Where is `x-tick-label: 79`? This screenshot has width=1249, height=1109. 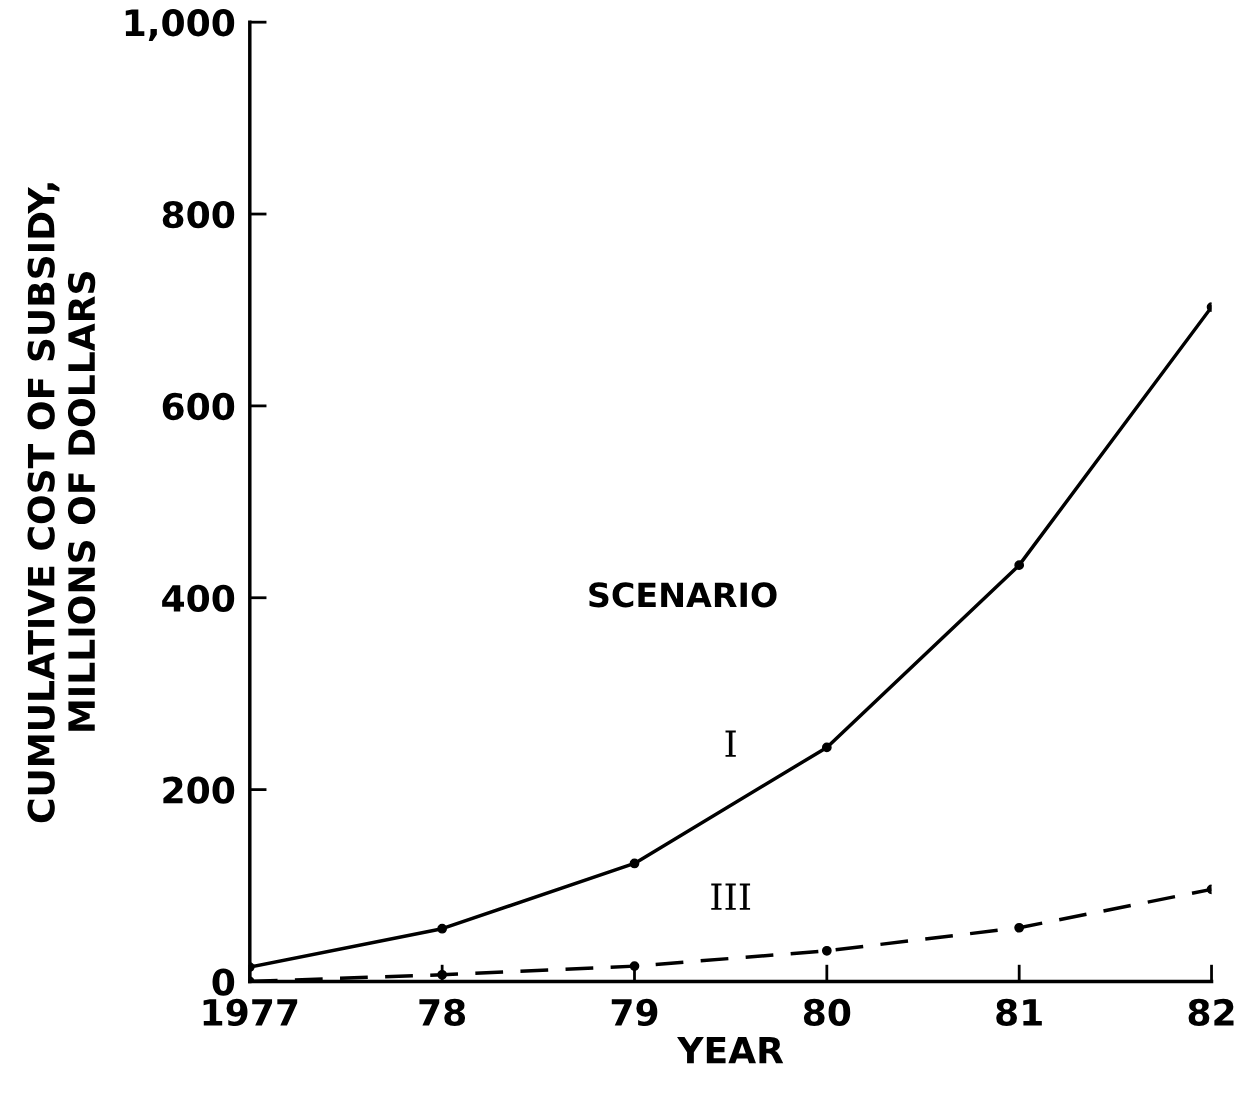 x-tick-label: 79 is located at coordinates (634, 1012).